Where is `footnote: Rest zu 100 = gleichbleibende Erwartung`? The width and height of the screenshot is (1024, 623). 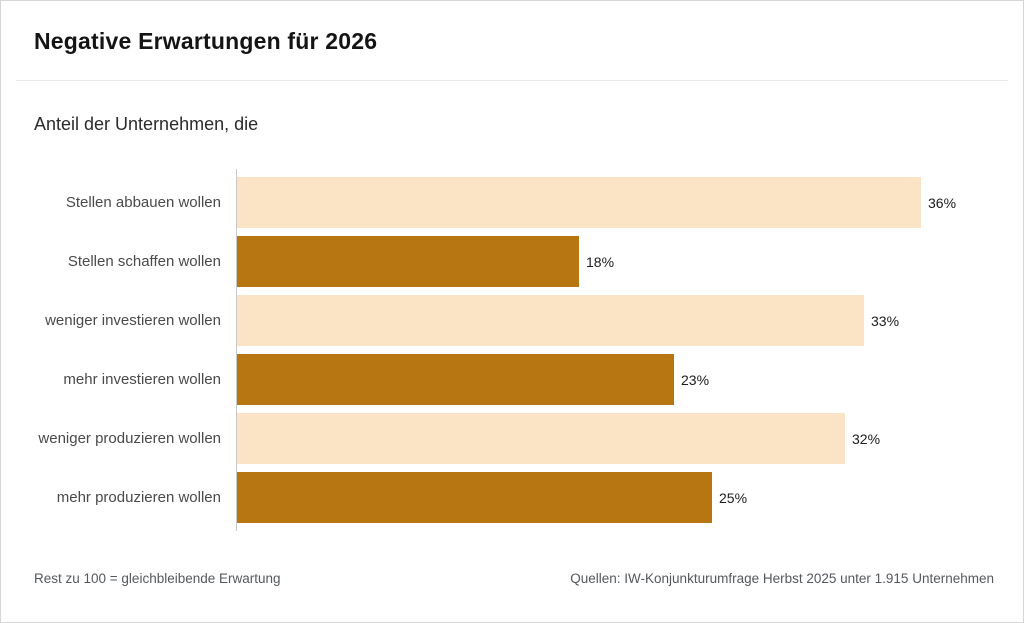 footnote: Rest zu 100 = gleichbleibende Erwartung is located at coordinates (157, 578).